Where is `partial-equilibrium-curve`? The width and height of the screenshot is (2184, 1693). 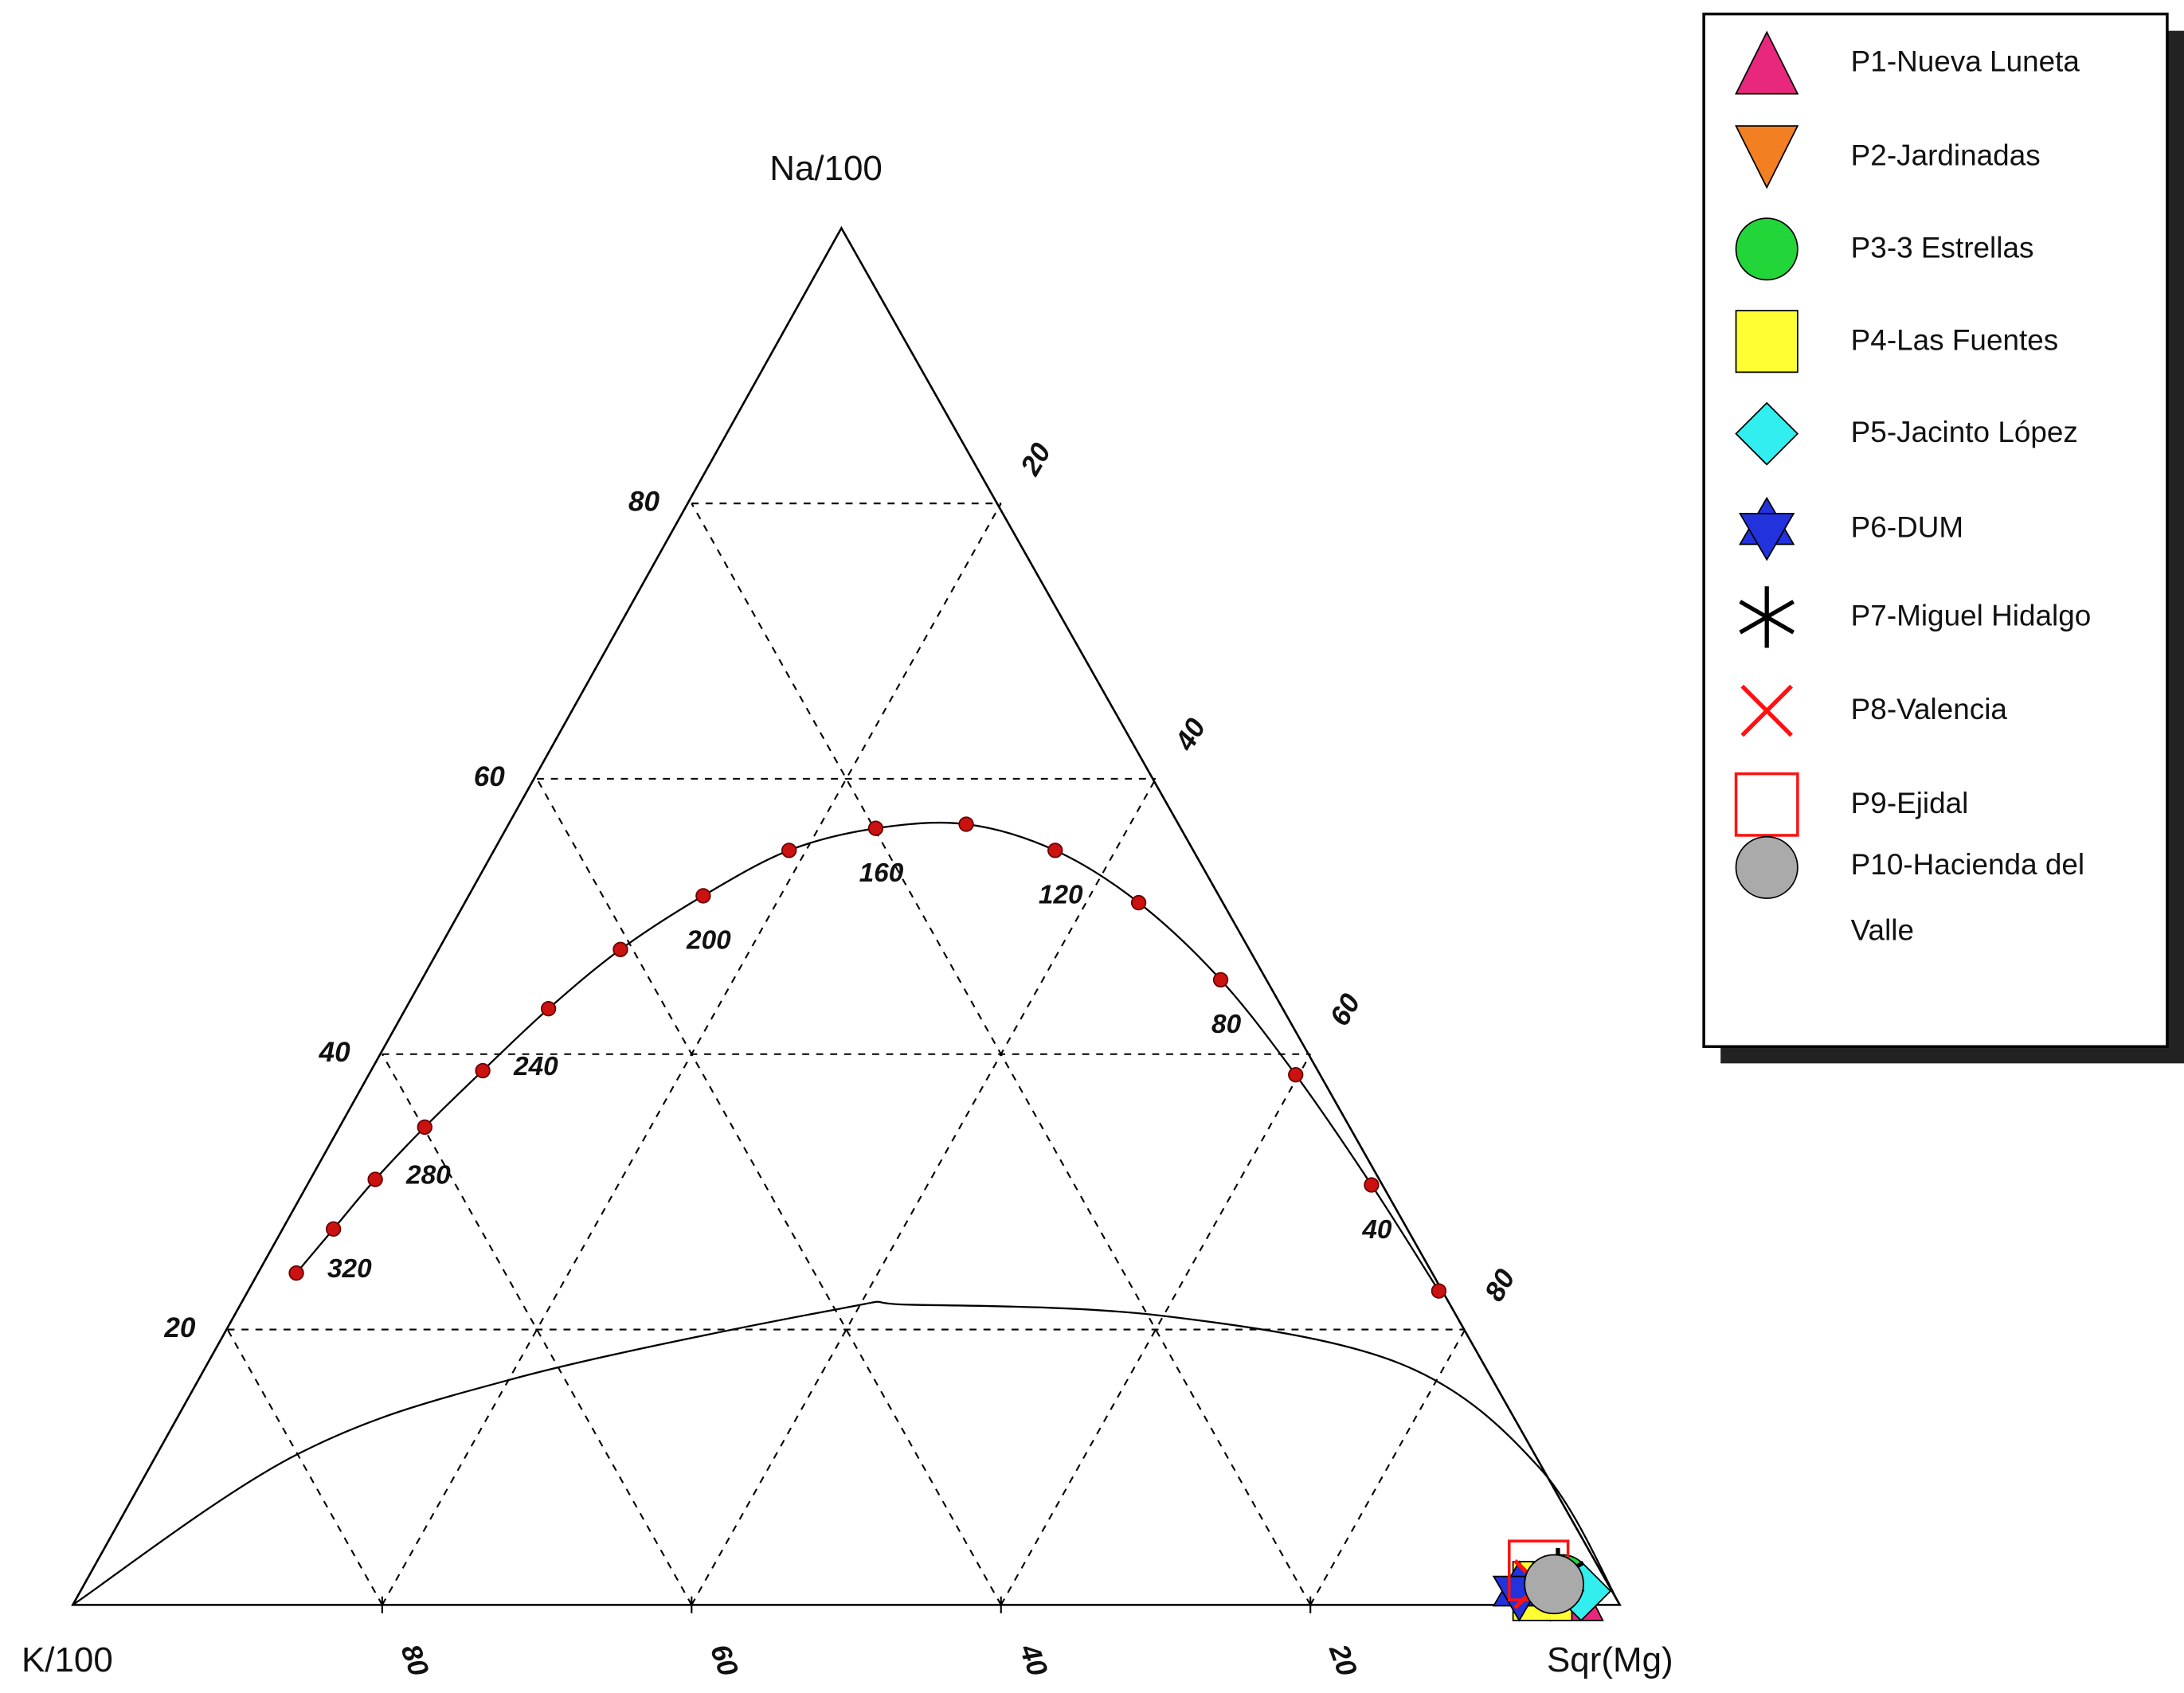 partial-equilibrium-curve is located at coordinates (846, 1453).